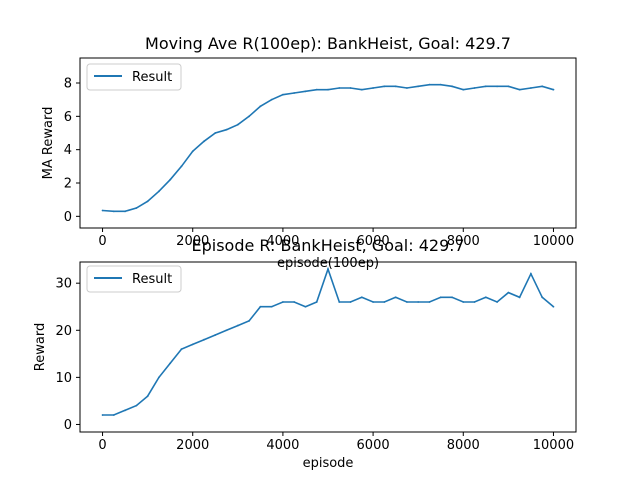 This screenshot has width=640, height=480. I want to click on y-tick-label: 20, so click(63, 331).